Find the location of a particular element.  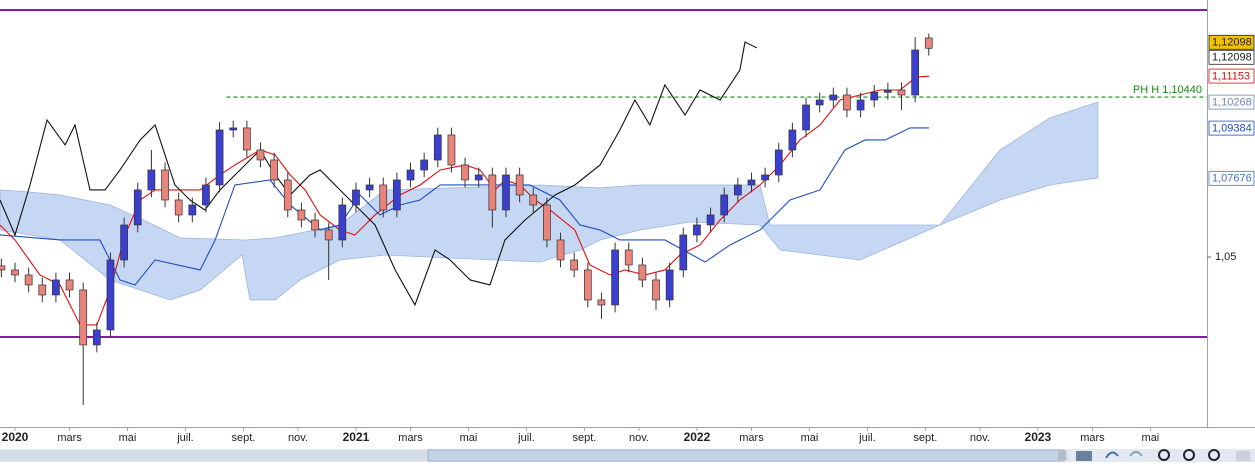

icon-more is located at coordinates (1243, 456).